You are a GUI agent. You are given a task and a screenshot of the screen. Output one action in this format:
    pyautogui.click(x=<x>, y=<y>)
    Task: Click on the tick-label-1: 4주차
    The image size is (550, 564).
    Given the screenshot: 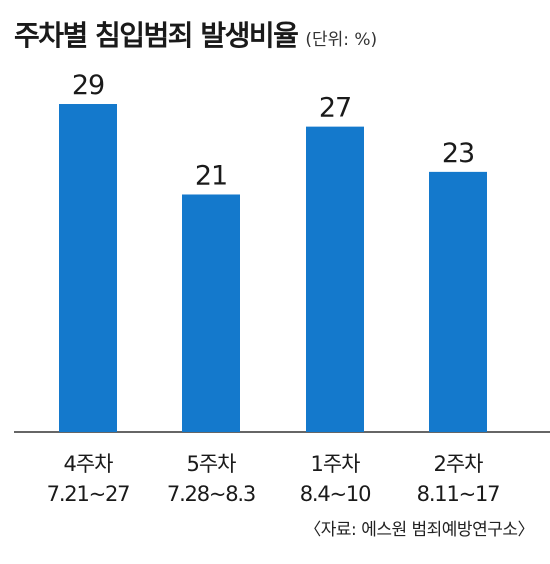 What is the action you would take?
    pyautogui.click(x=88, y=464)
    